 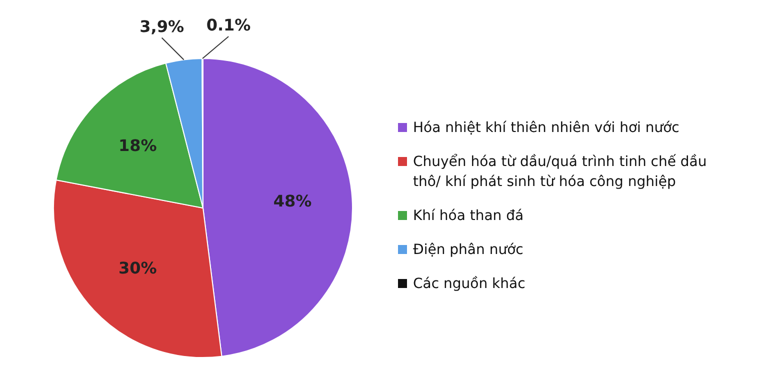 I want to click on legend-label: Khí hóa than đá, so click(x=468, y=216).